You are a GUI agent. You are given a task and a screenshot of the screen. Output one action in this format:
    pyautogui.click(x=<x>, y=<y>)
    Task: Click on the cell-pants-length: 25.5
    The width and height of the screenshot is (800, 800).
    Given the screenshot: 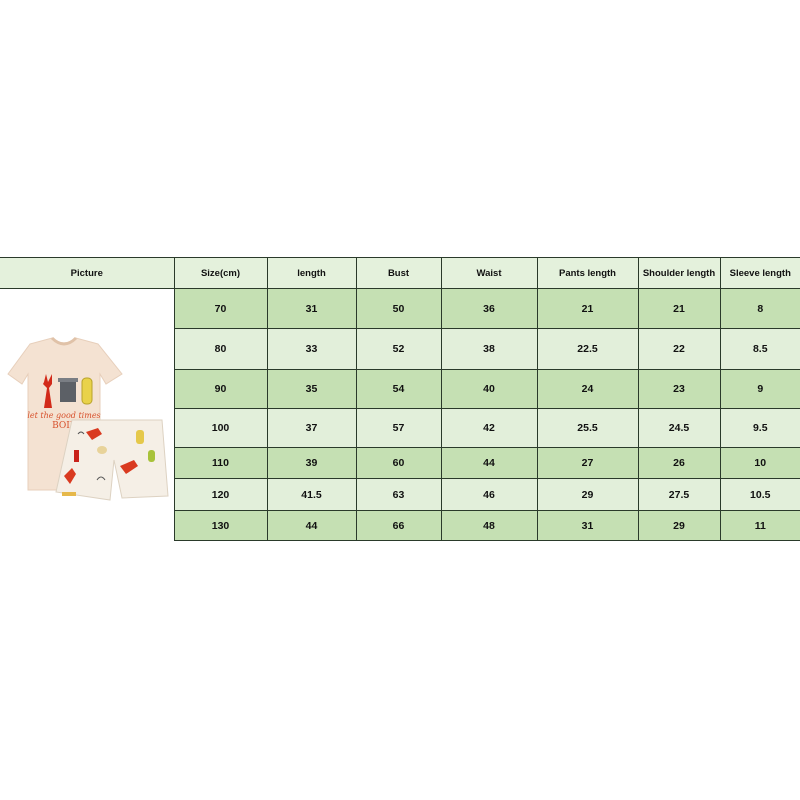 What is the action you would take?
    pyautogui.click(x=587, y=428)
    